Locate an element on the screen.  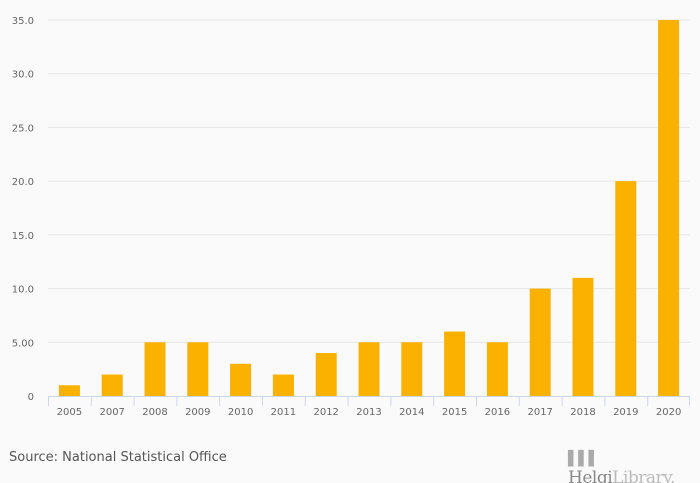
bar-2011 is located at coordinates (283, 385).